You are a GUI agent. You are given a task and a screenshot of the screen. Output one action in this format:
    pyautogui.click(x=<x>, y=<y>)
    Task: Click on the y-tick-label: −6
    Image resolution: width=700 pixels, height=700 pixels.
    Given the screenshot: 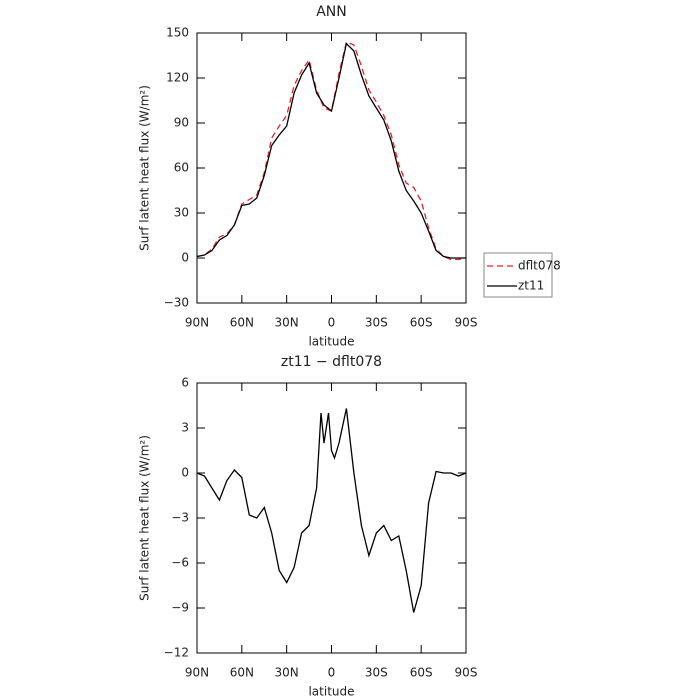 What is the action you would take?
    pyautogui.click(x=180, y=563)
    